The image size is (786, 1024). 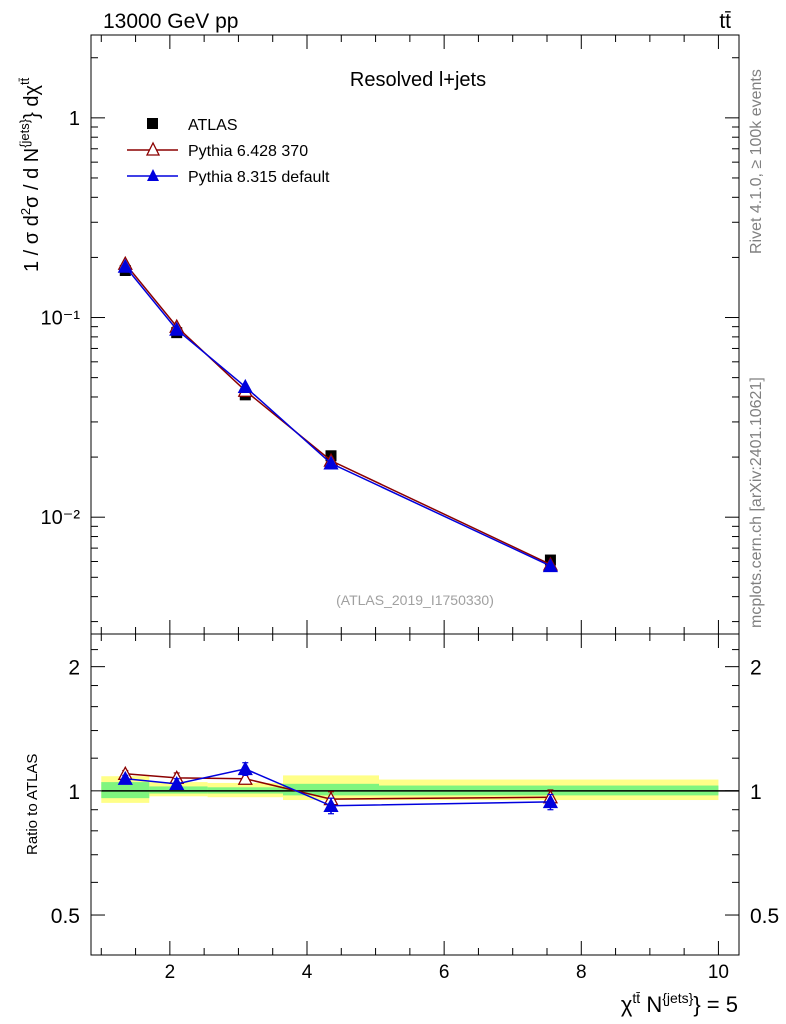 What do you see at coordinates (756, 502) in the screenshot?
I see `source-label: mcplots.cern.ch [arXiv:2401.10621]` at bounding box center [756, 502].